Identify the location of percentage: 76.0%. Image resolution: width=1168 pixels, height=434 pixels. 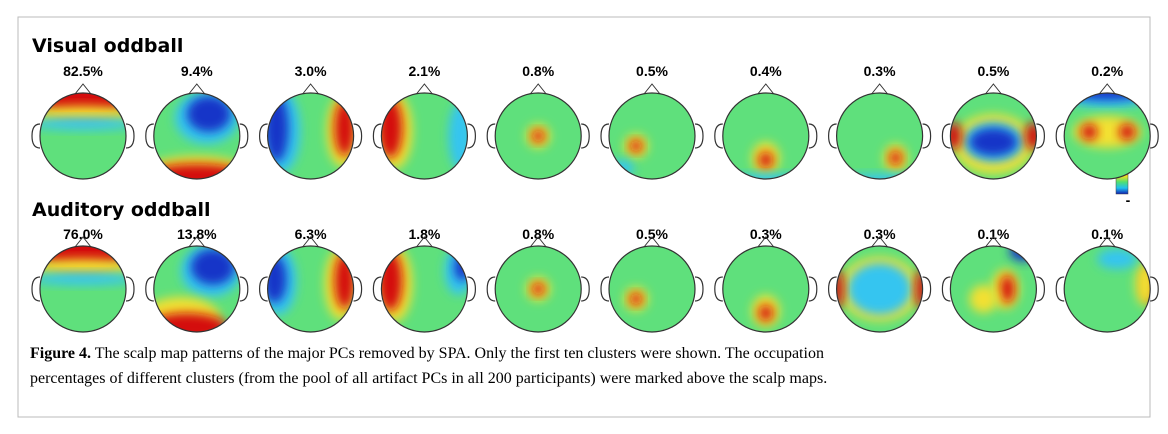
(83, 234).